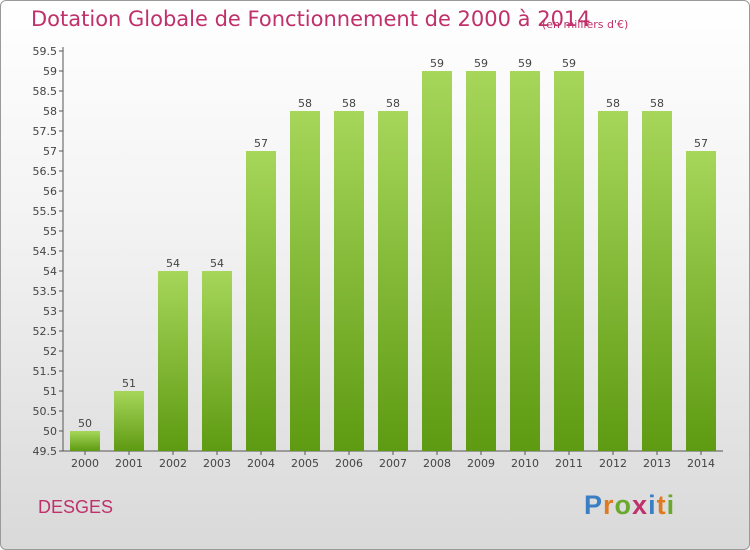  Describe the element at coordinates (76, 507) in the screenshot. I see `commune-name: DESGES` at that location.